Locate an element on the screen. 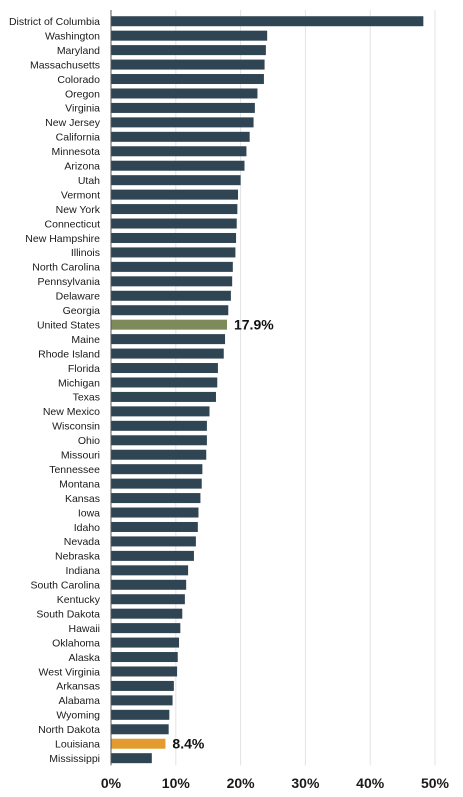  category-label-hawaii: Hawaii is located at coordinates (84, 629).